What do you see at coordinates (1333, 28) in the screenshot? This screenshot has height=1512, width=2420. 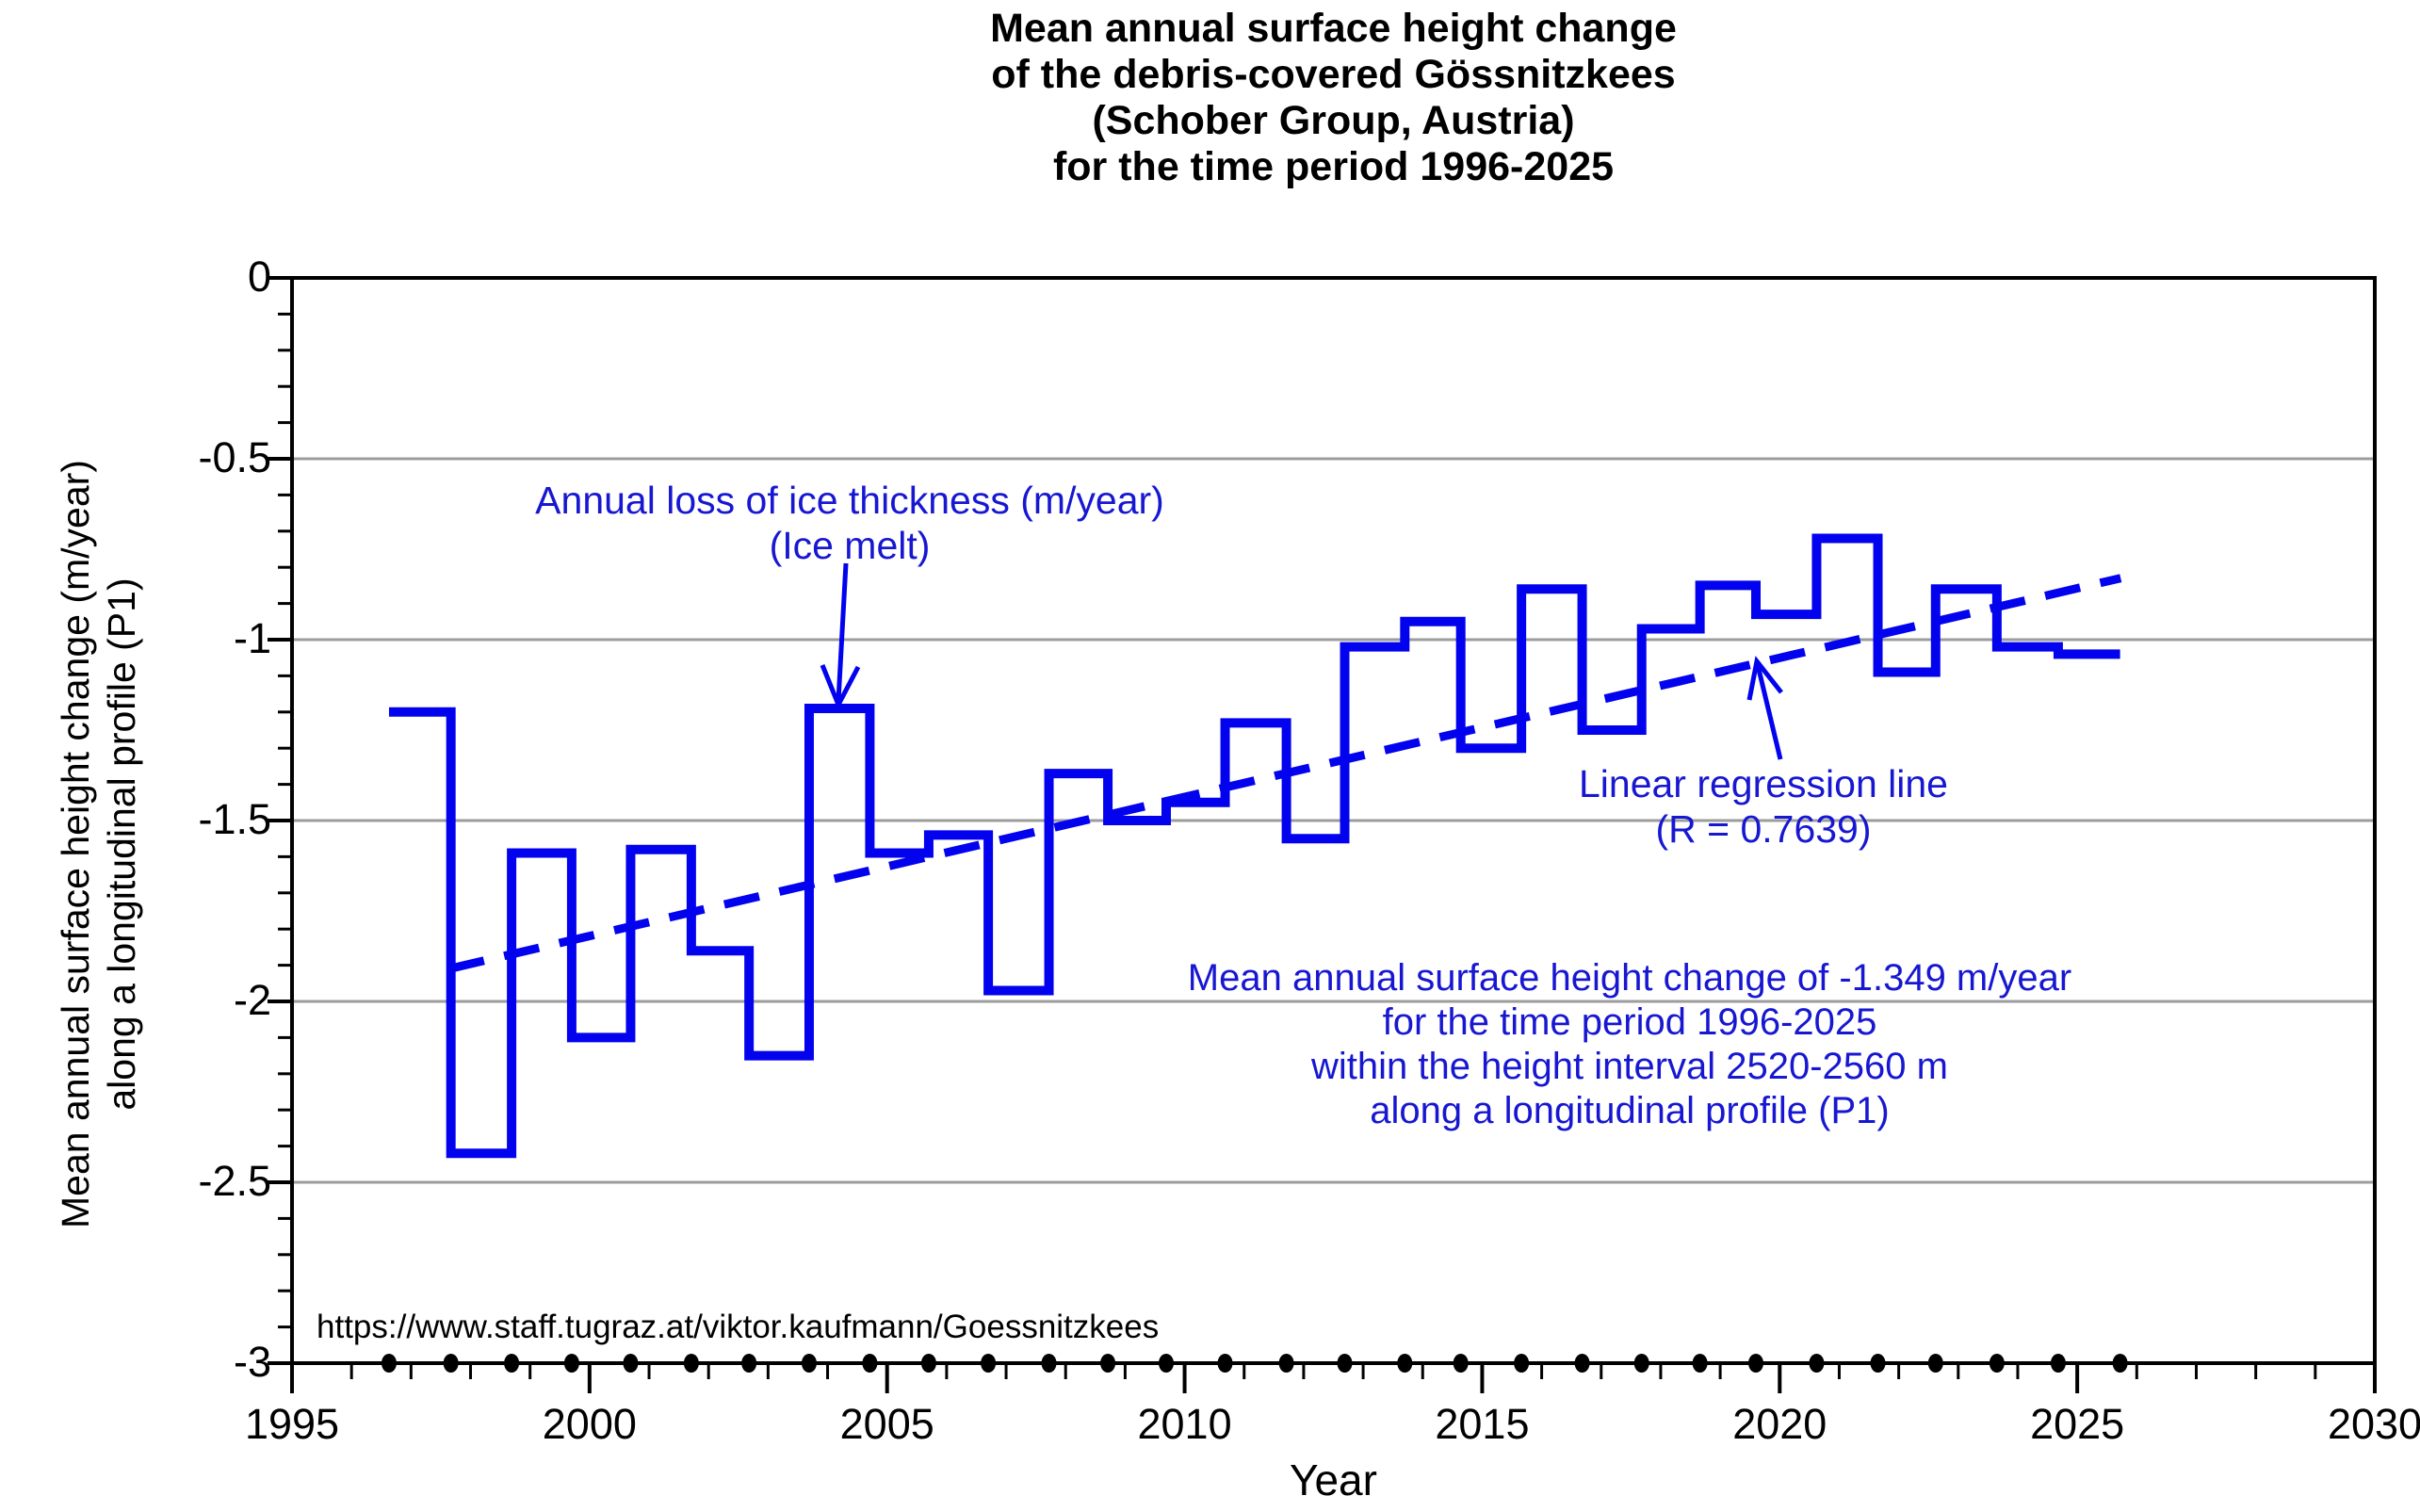 I see `chart-title-line1: Mean annual surface height change` at bounding box center [1333, 28].